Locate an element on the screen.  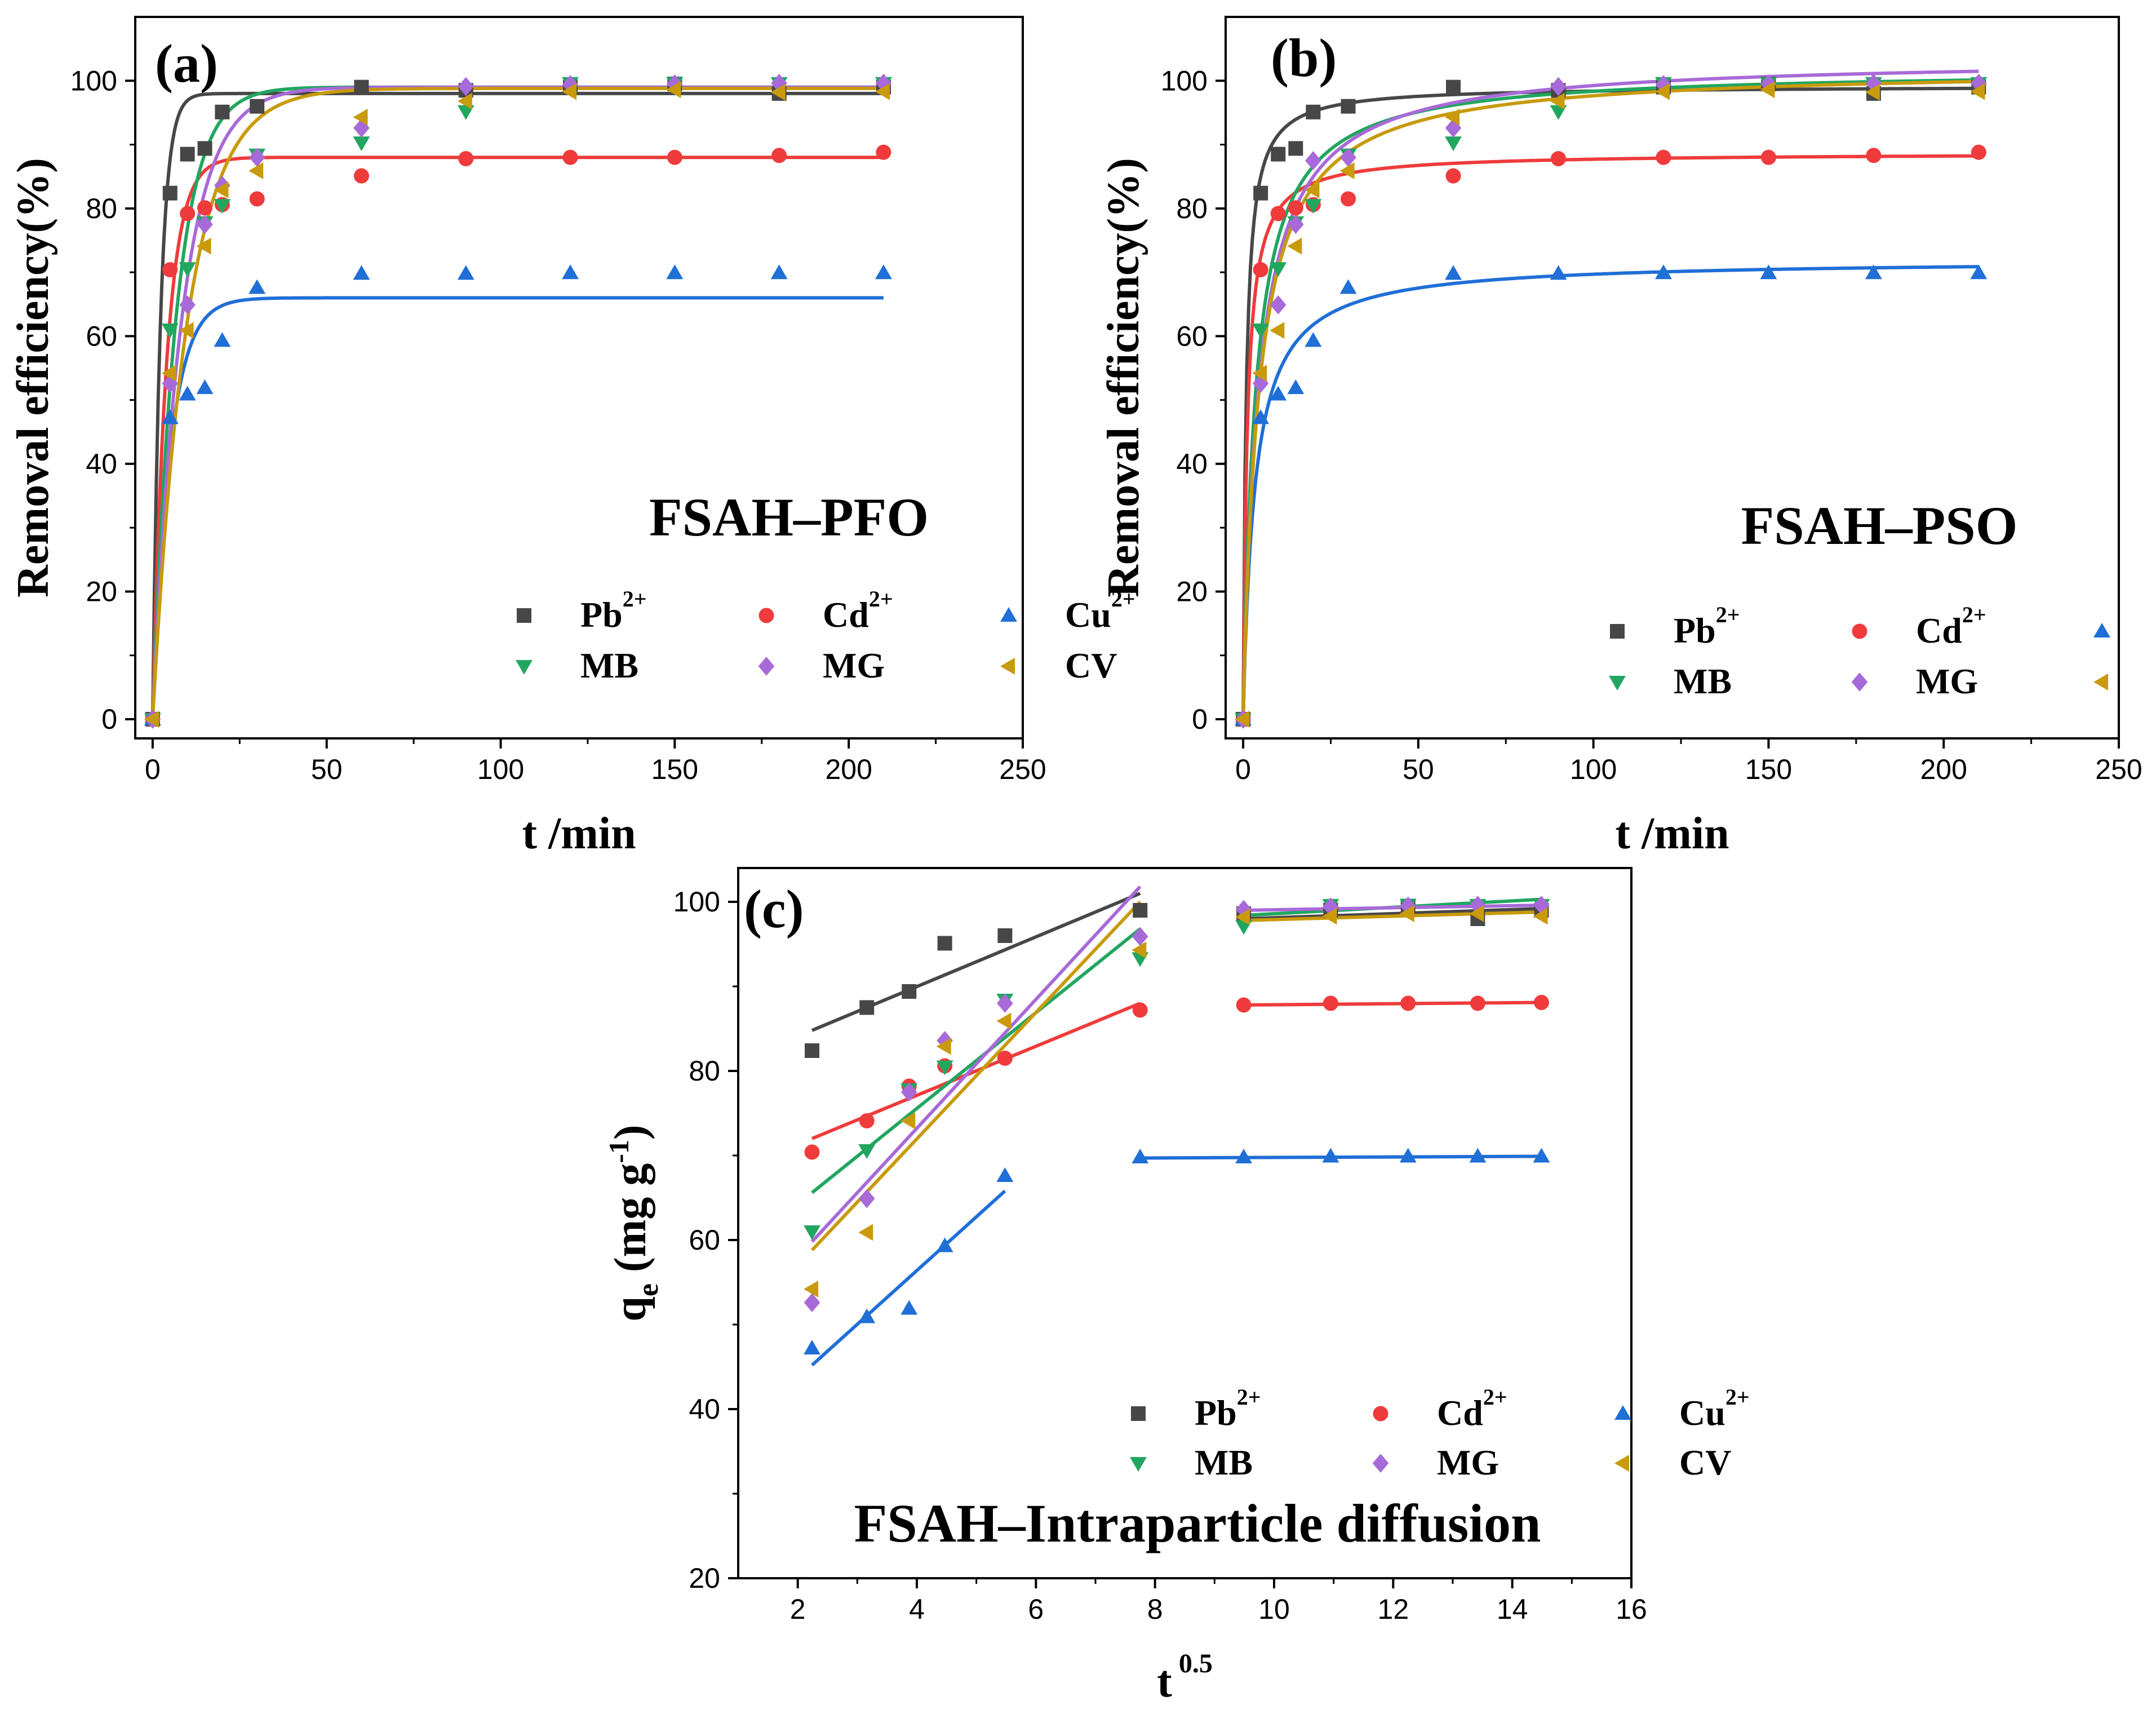
fit-curve-MB is located at coordinates (517, 402).